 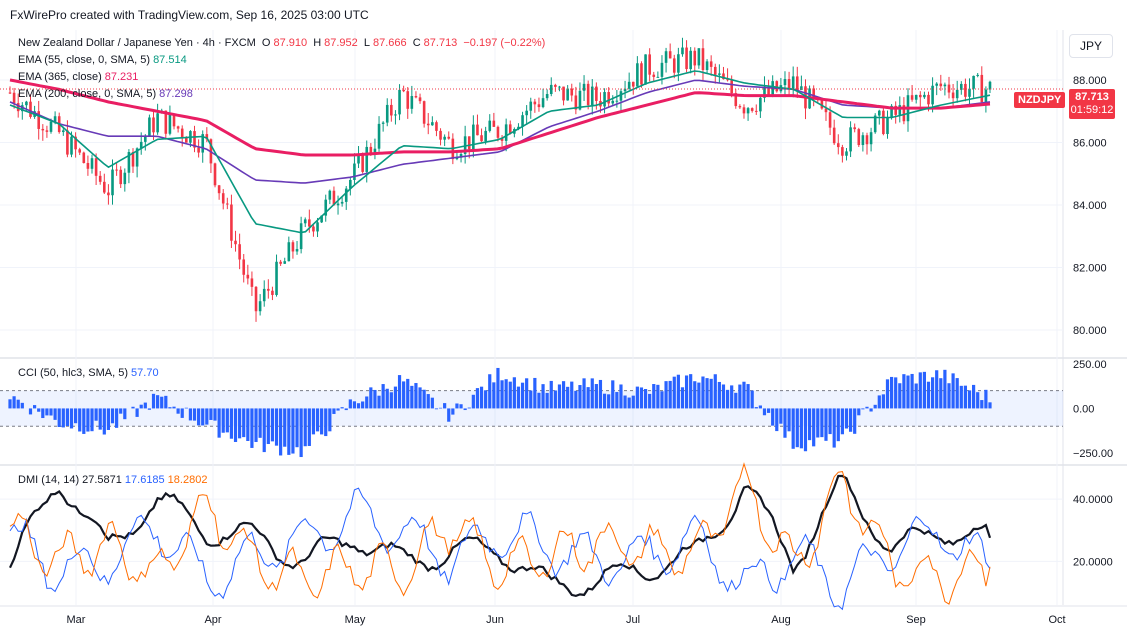 What do you see at coordinates (88, 373) in the screenshot?
I see `cci-legend: CCI (50, hlc3, SMA, 5) 57.70` at bounding box center [88, 373].